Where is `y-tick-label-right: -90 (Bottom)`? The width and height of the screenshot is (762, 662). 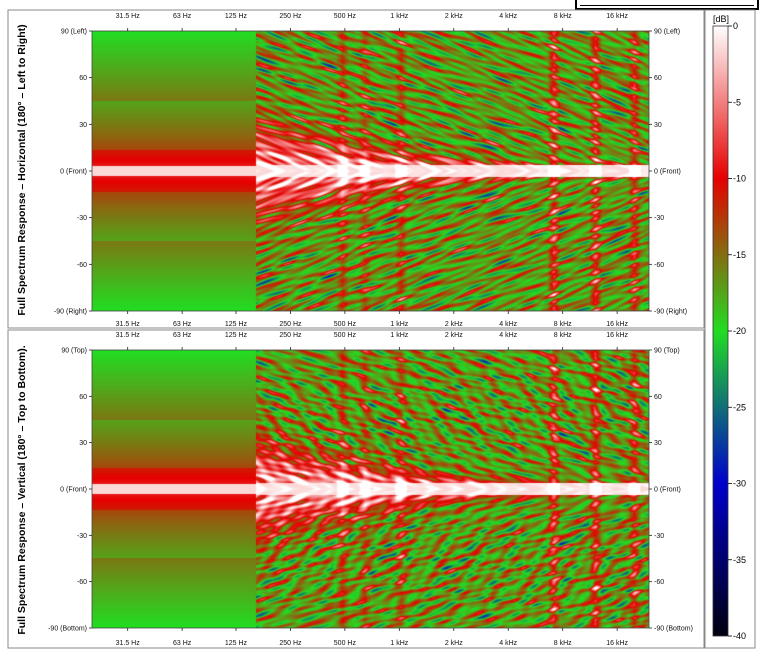 y-tick-label-right: -90 (Bottom) is located at coordinates (673, 629).